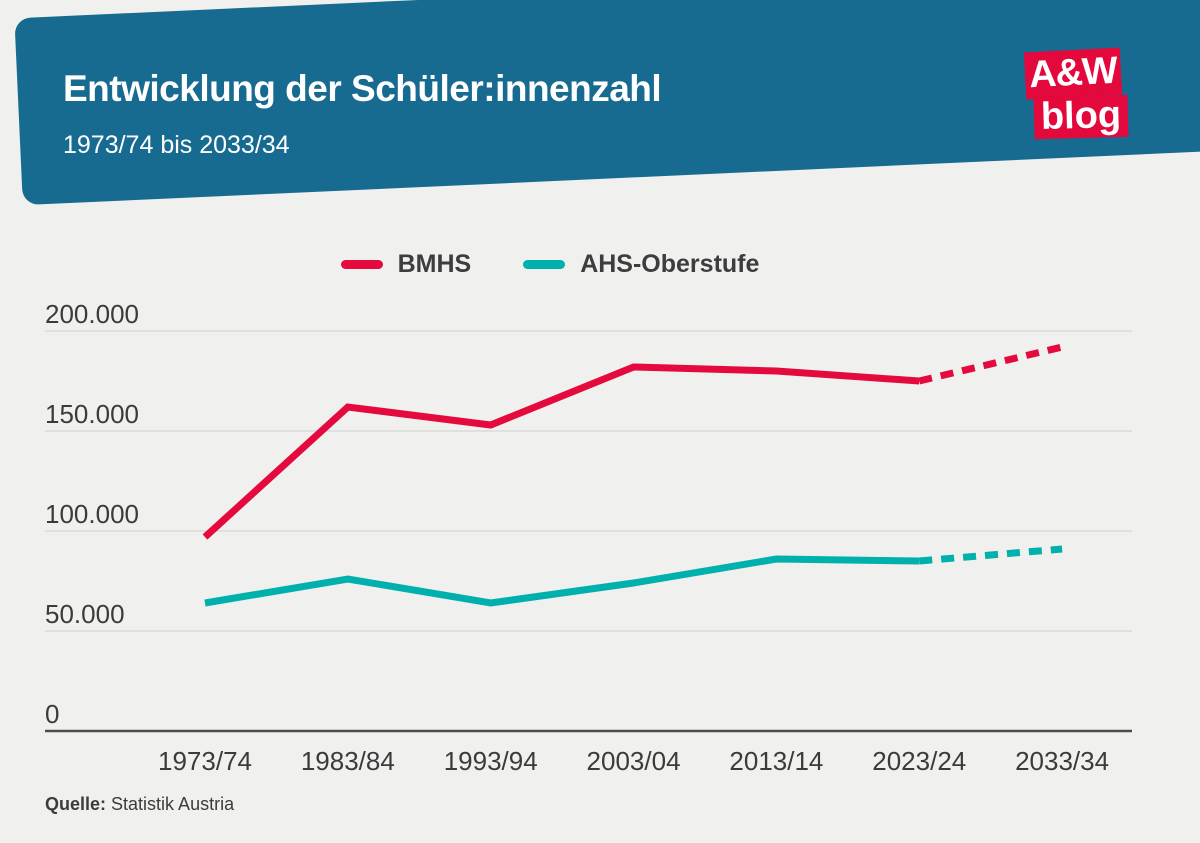 This screenshot has height=843, width=1200. Describe the element at coordinates (990, 555) in the screenshot. I see `series-line-projected-AHS-Oberstufe` at that location.